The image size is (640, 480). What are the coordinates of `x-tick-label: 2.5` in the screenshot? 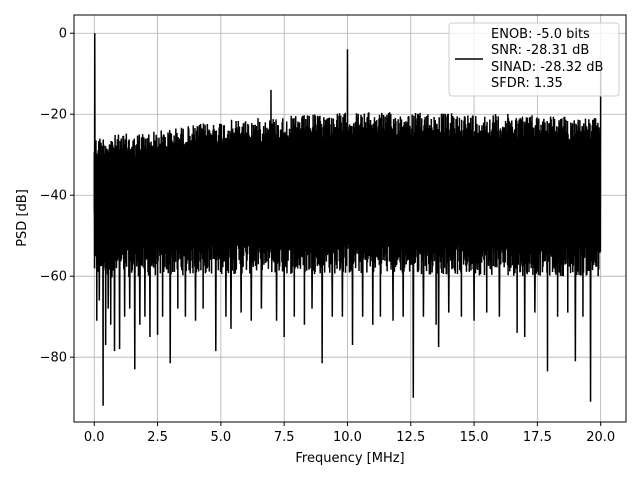 It's located at (157, 437).